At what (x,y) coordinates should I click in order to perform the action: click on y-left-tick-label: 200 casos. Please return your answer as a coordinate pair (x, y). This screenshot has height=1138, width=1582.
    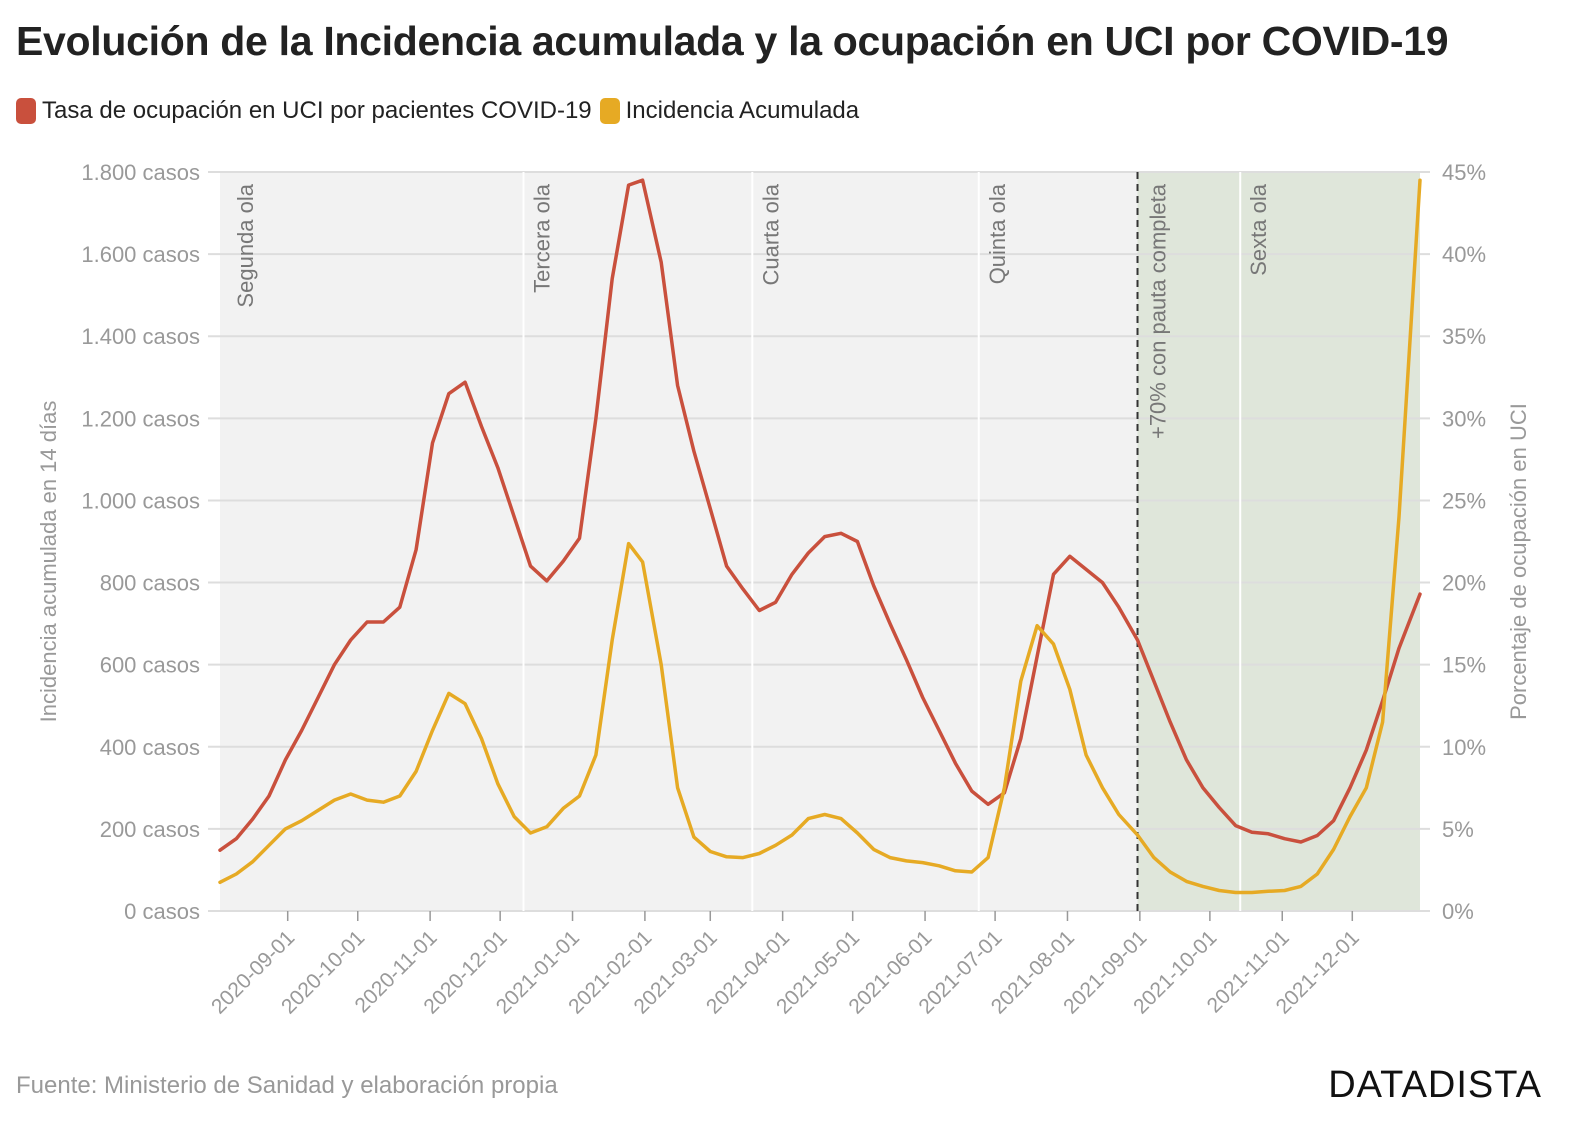
    Looking at the image, I should click on (150, 829).